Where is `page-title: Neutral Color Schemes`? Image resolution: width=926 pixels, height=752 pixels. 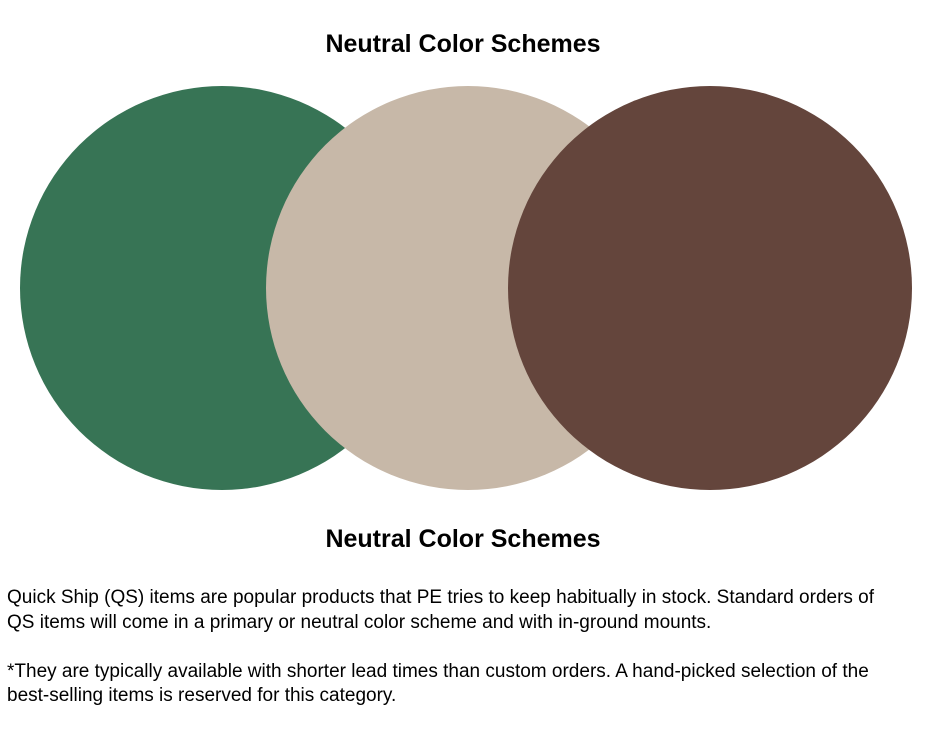
page-title: Neutral Color Schemes is located at coordinates (463, 44).